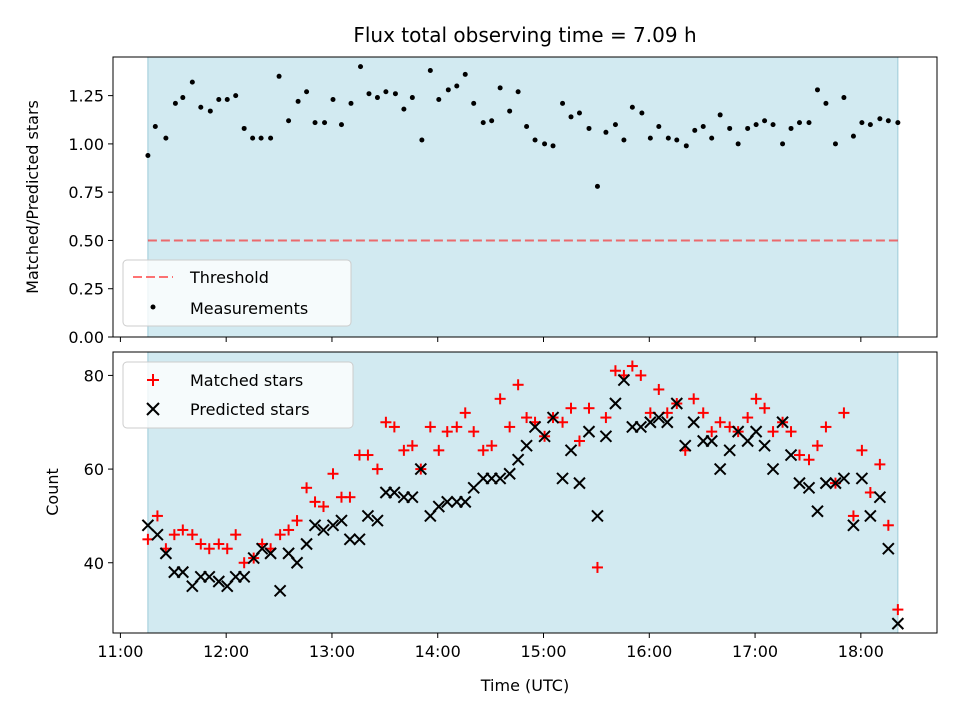 The height and width of the screenshot is (720, 960). I want to click on legend-threshold-label: Threshold, so click(229, 277).